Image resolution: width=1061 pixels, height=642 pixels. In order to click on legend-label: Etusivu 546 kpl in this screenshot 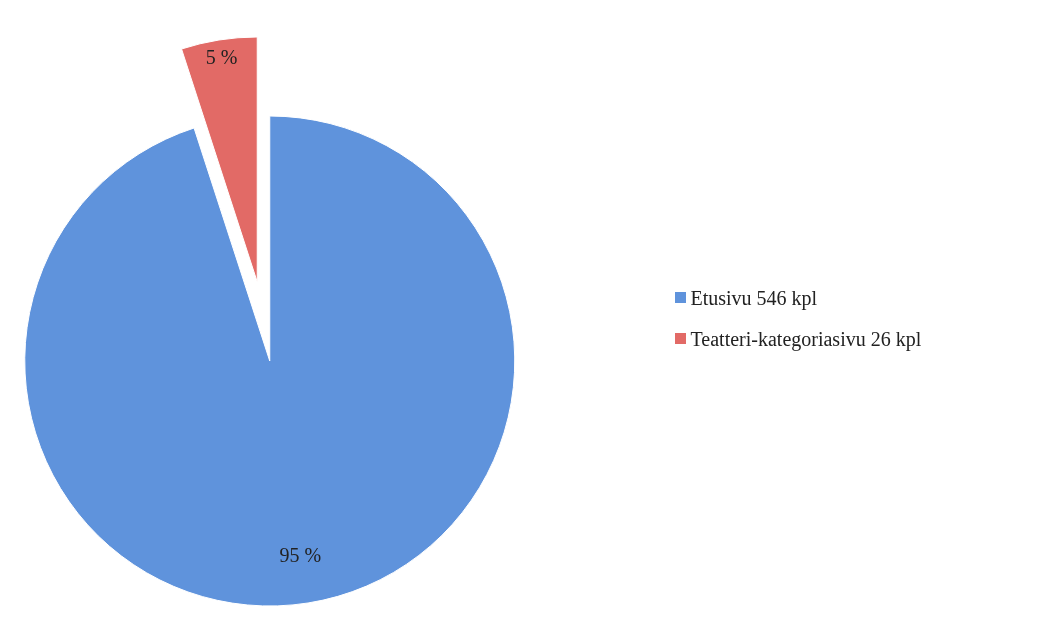, I will do `click(754, 298)`.